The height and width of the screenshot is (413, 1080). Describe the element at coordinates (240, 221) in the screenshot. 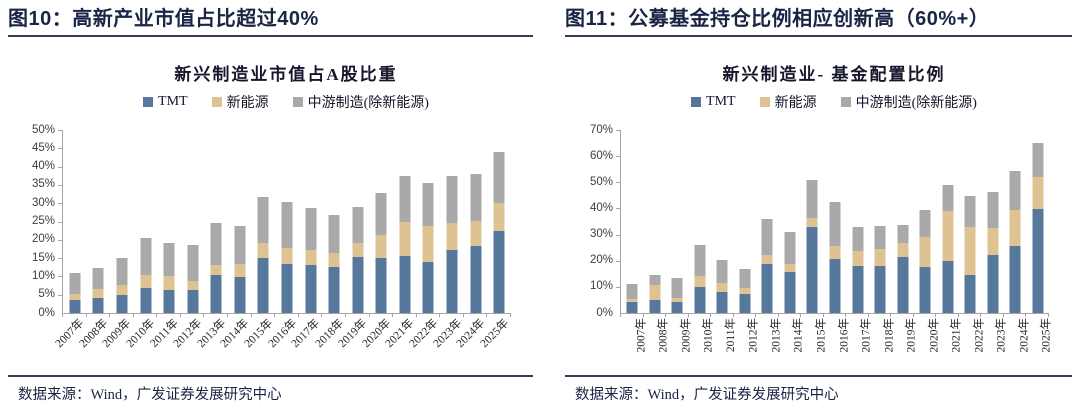

I see `bar-2014年` at that location.